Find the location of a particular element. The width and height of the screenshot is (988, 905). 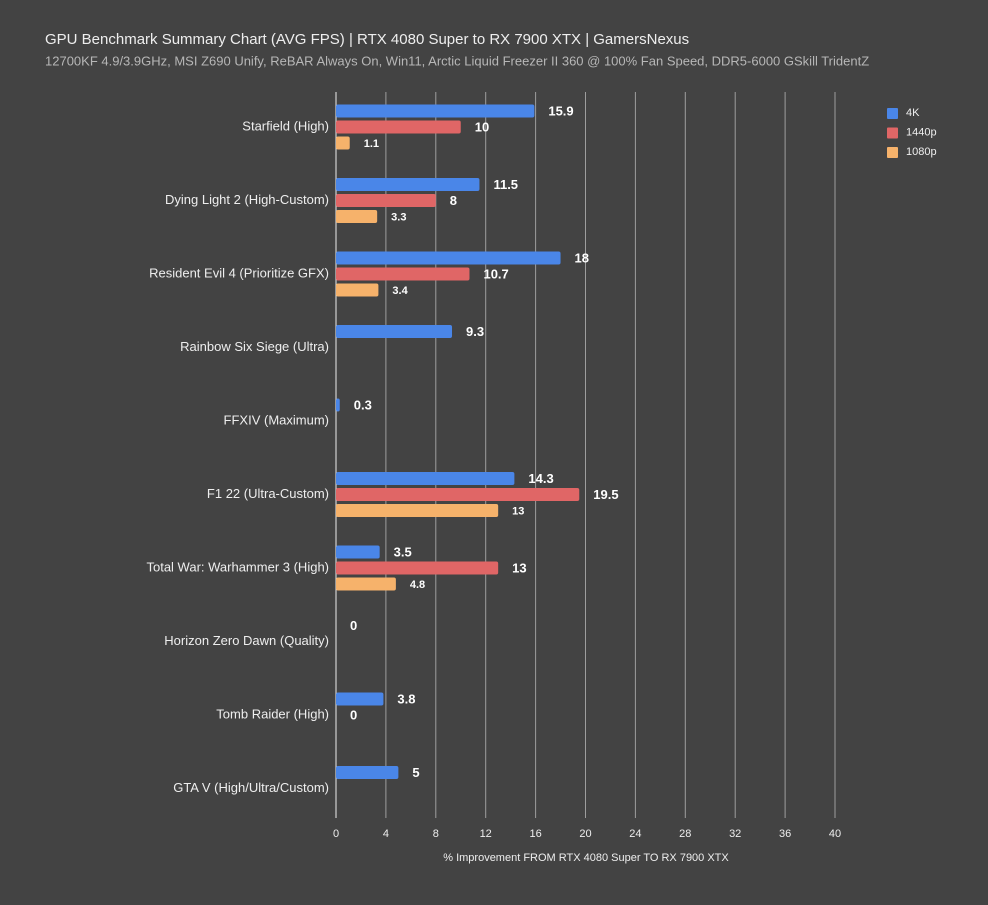

y-tick-label: Resident Evil 4 (Prioritize GFX) is located at coordinates (239, 272).